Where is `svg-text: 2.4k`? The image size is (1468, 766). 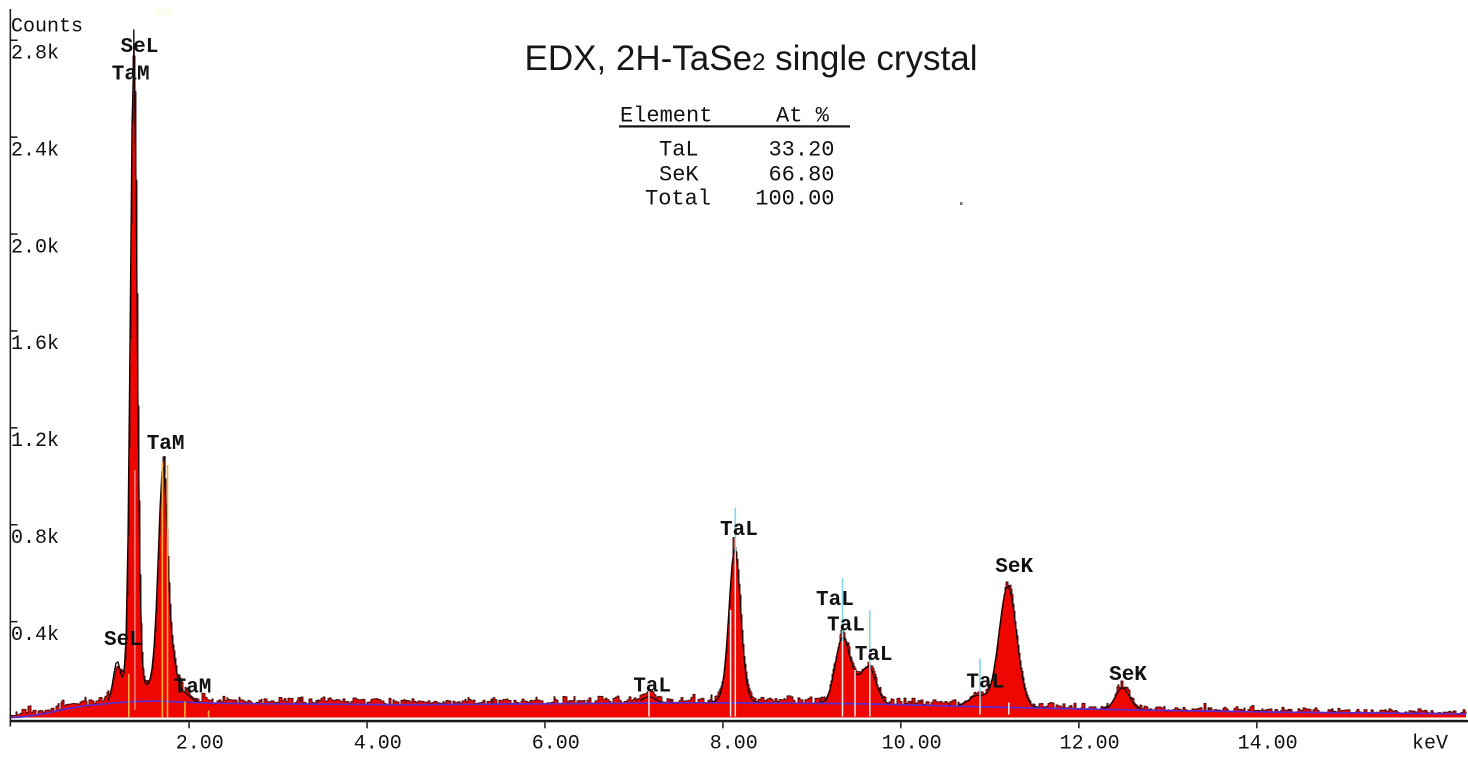
svg-text: 2.4k is located at coordinates (35, 150).